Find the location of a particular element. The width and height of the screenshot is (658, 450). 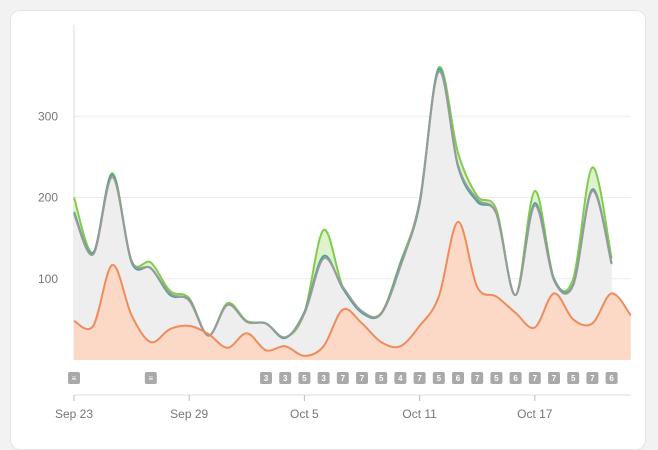

annotation-marker: 4 is located at coordinates (400, 378).